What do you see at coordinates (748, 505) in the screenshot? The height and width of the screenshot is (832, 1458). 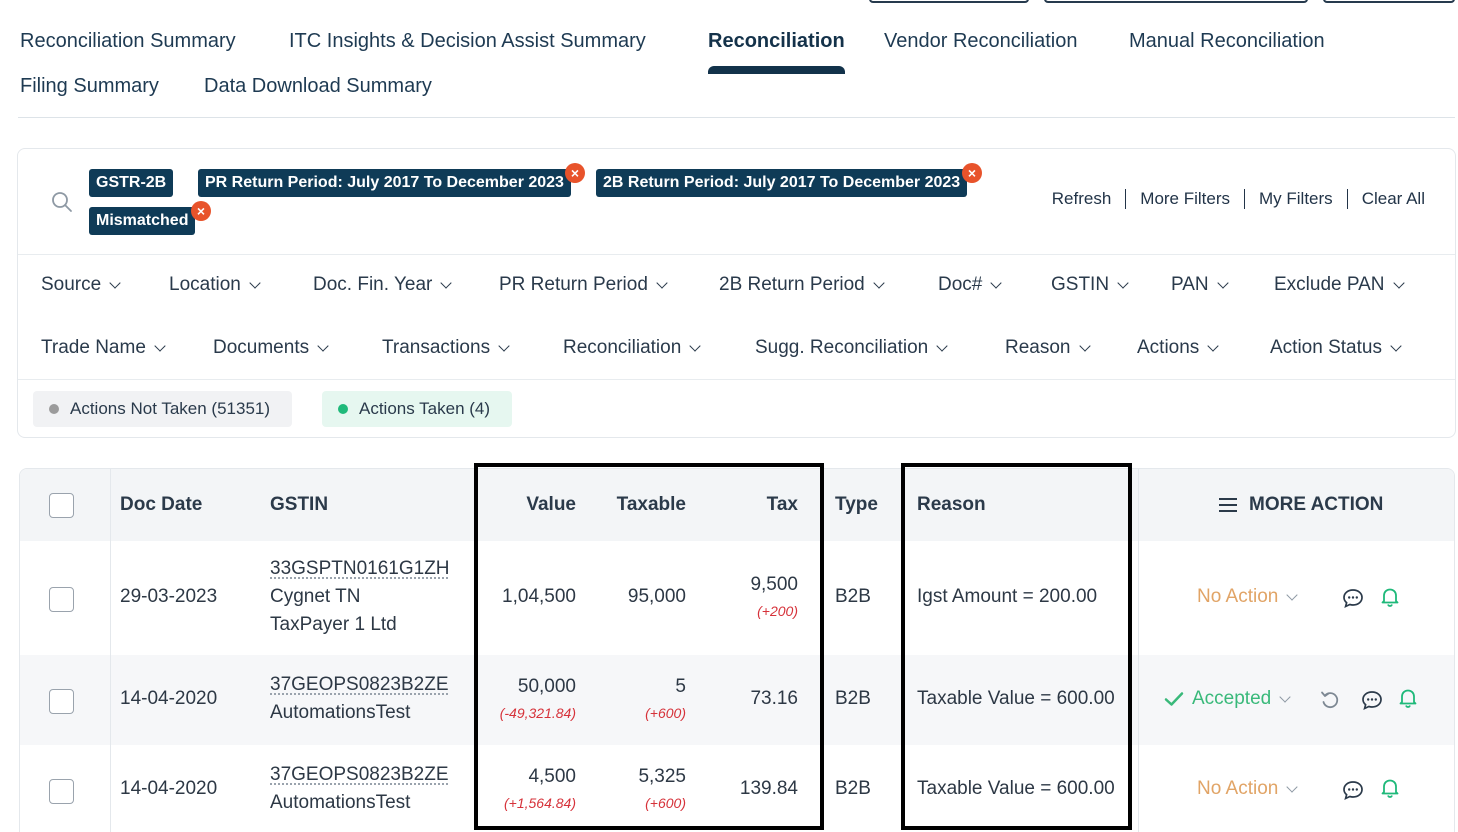 I see `header-tax: Tax` at bounding box center [748, 505].